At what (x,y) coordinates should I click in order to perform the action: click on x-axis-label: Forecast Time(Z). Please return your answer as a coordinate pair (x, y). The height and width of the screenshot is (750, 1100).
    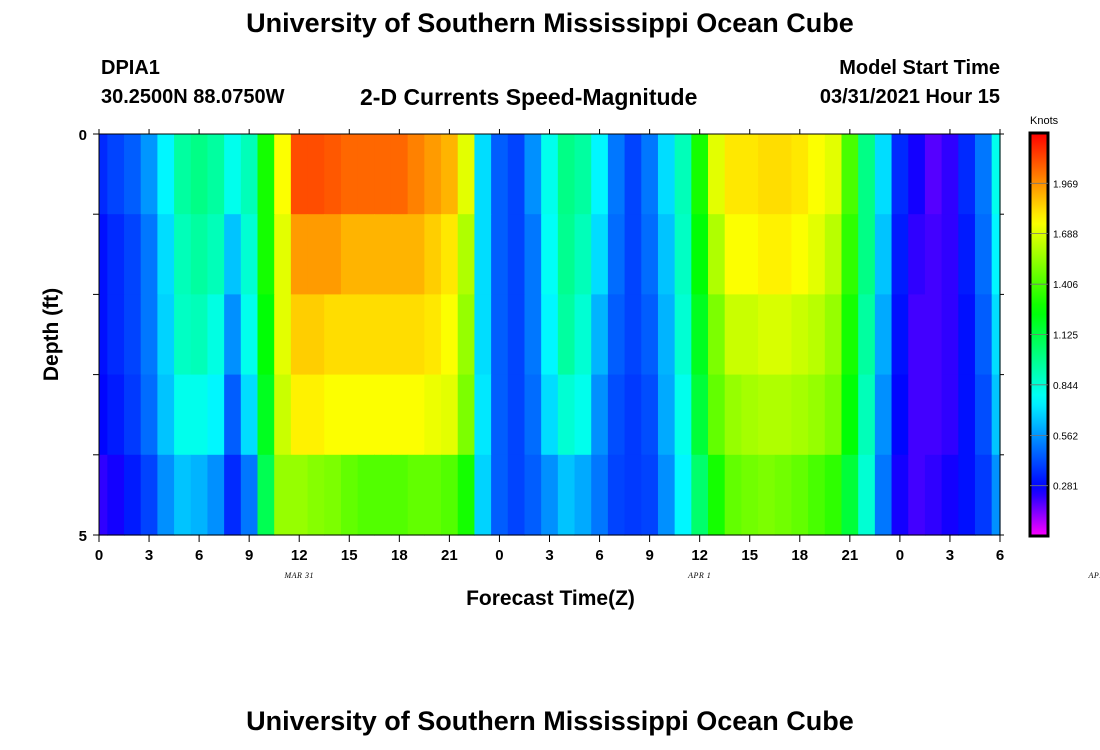
    Looking at the image, I should click on (550, 598).